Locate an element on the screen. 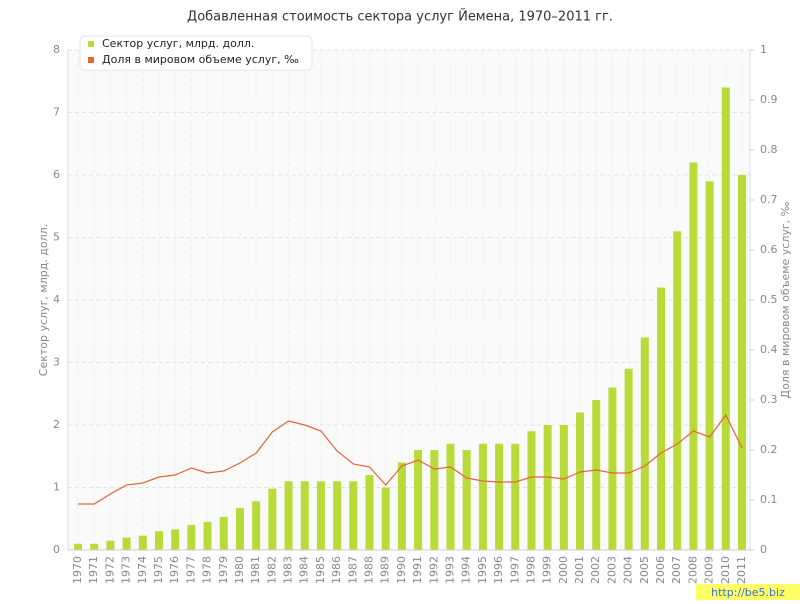 The image size is (800, 604). x-tick-label: 2004 is located at coordinates (628, 570).